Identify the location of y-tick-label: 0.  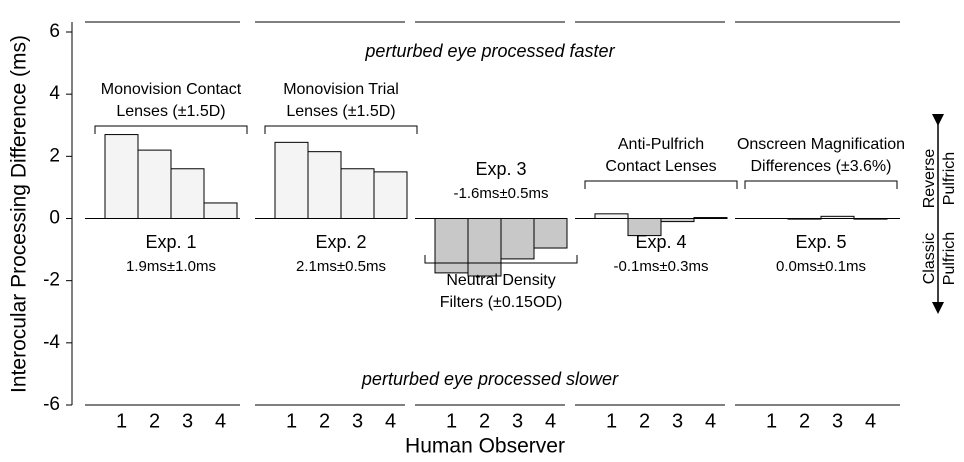
(54, 218).